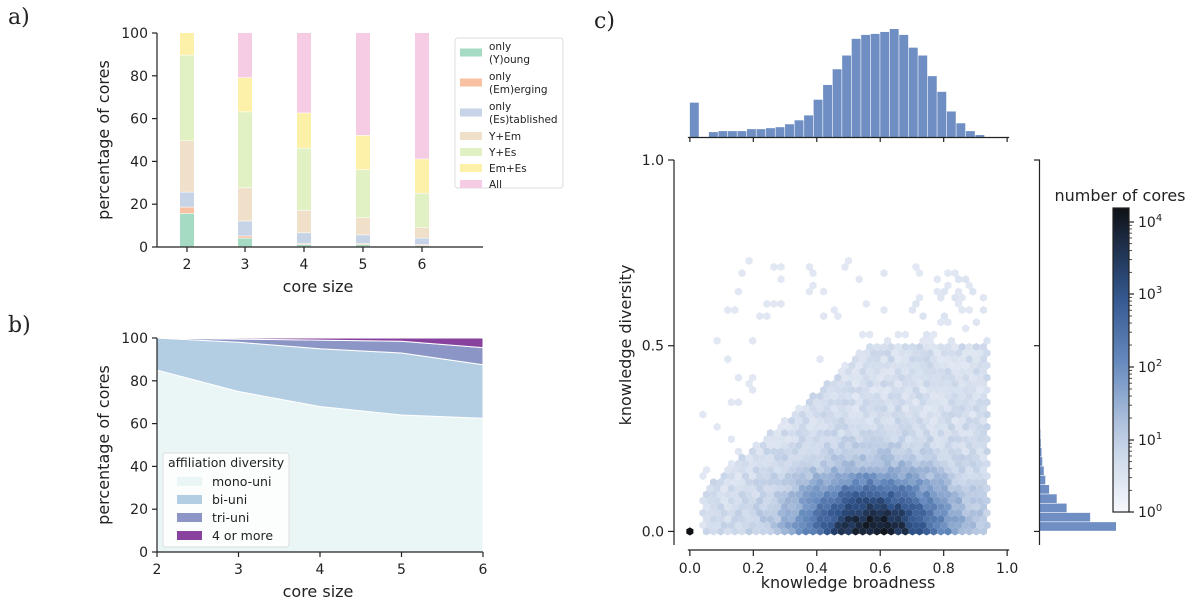  What do you see at coordinates (504, 137) in the screenshot?
I see `legend-label: Y+Em` at bounding box center [504, 137].